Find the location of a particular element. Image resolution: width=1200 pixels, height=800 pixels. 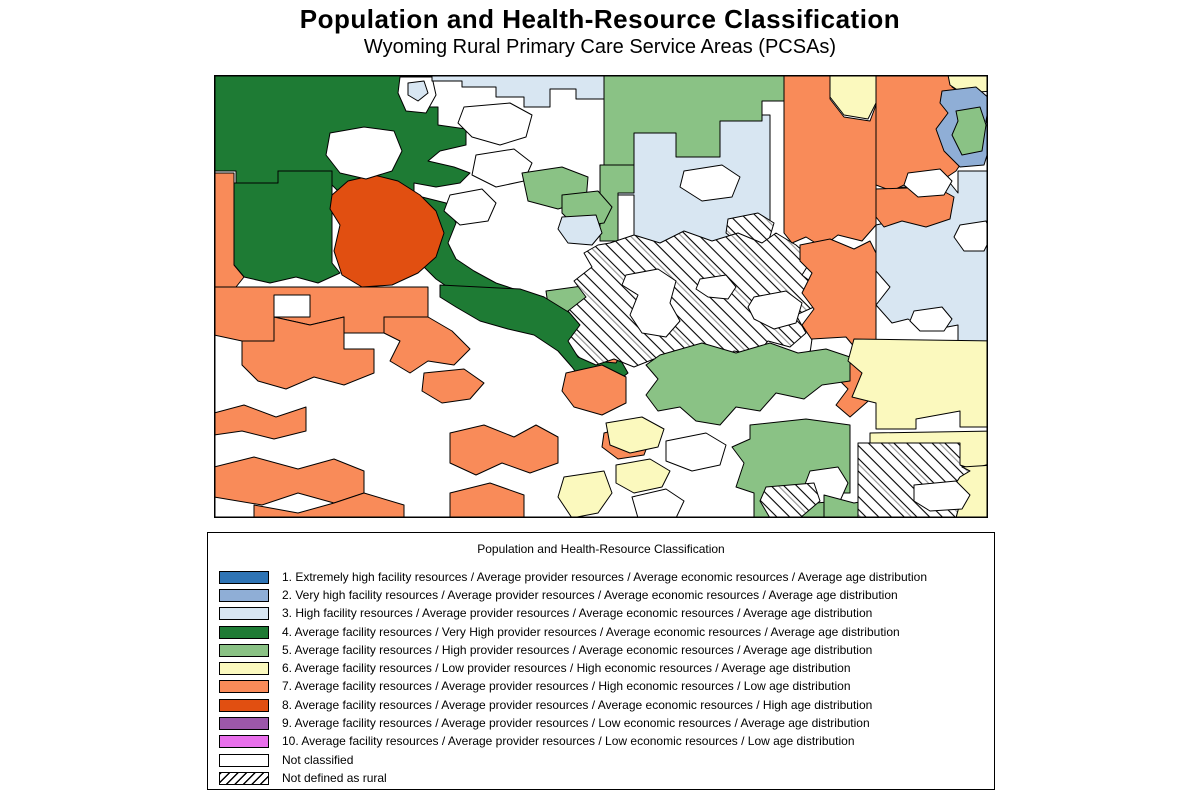

map-region-sw-orange-island2 is located at coordinates (260, 422).